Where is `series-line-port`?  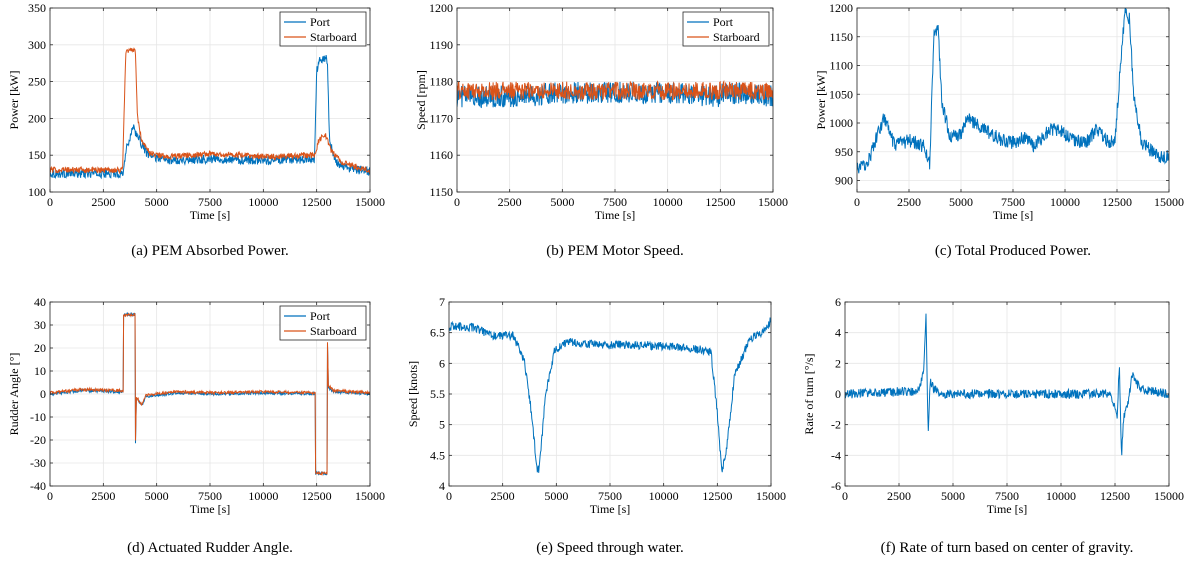
series-line-port is located at coordinates (210, 117).